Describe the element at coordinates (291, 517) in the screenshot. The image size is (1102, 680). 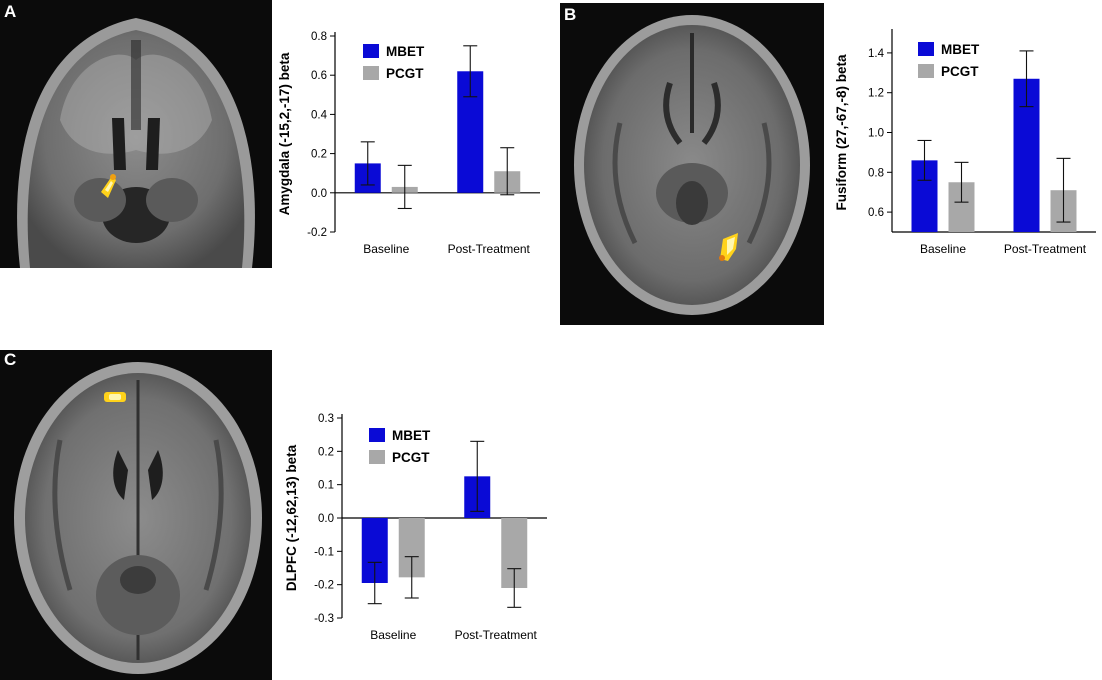
I see `y-axis-label: DLPFC (-12,62,13) beta` at that location.